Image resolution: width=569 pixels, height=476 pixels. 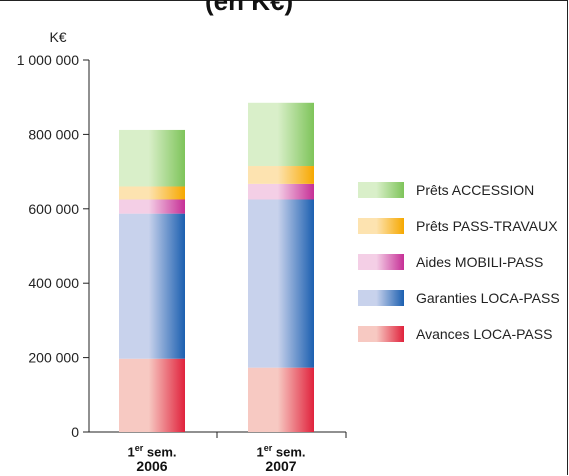 I want to click on y-tick-label: 400 000, so click(x=53, y=283).